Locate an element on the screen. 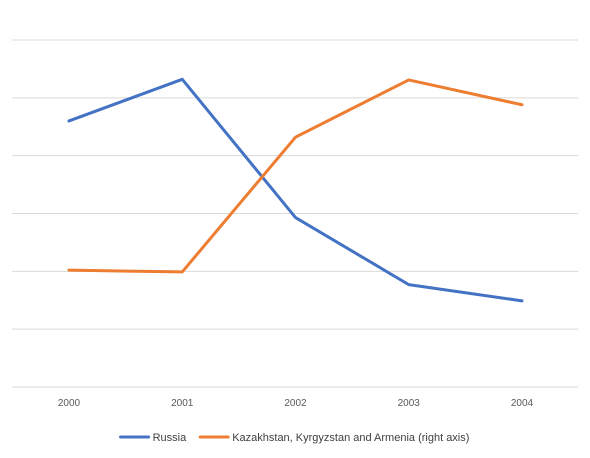  x-tick-label: 2002 is located at coordinates (295, 403).